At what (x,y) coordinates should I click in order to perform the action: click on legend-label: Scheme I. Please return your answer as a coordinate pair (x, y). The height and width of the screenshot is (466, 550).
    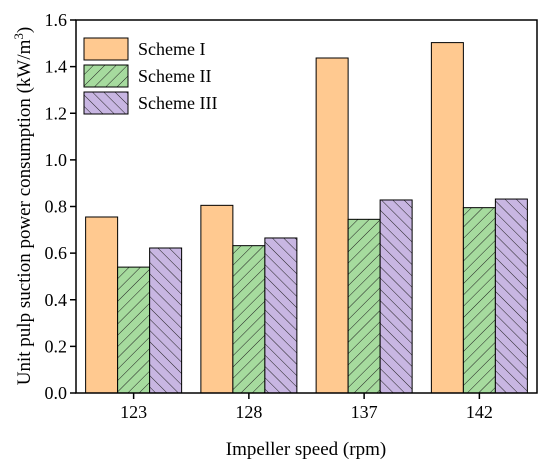
    Looking at the image, I should click on (171, 49).